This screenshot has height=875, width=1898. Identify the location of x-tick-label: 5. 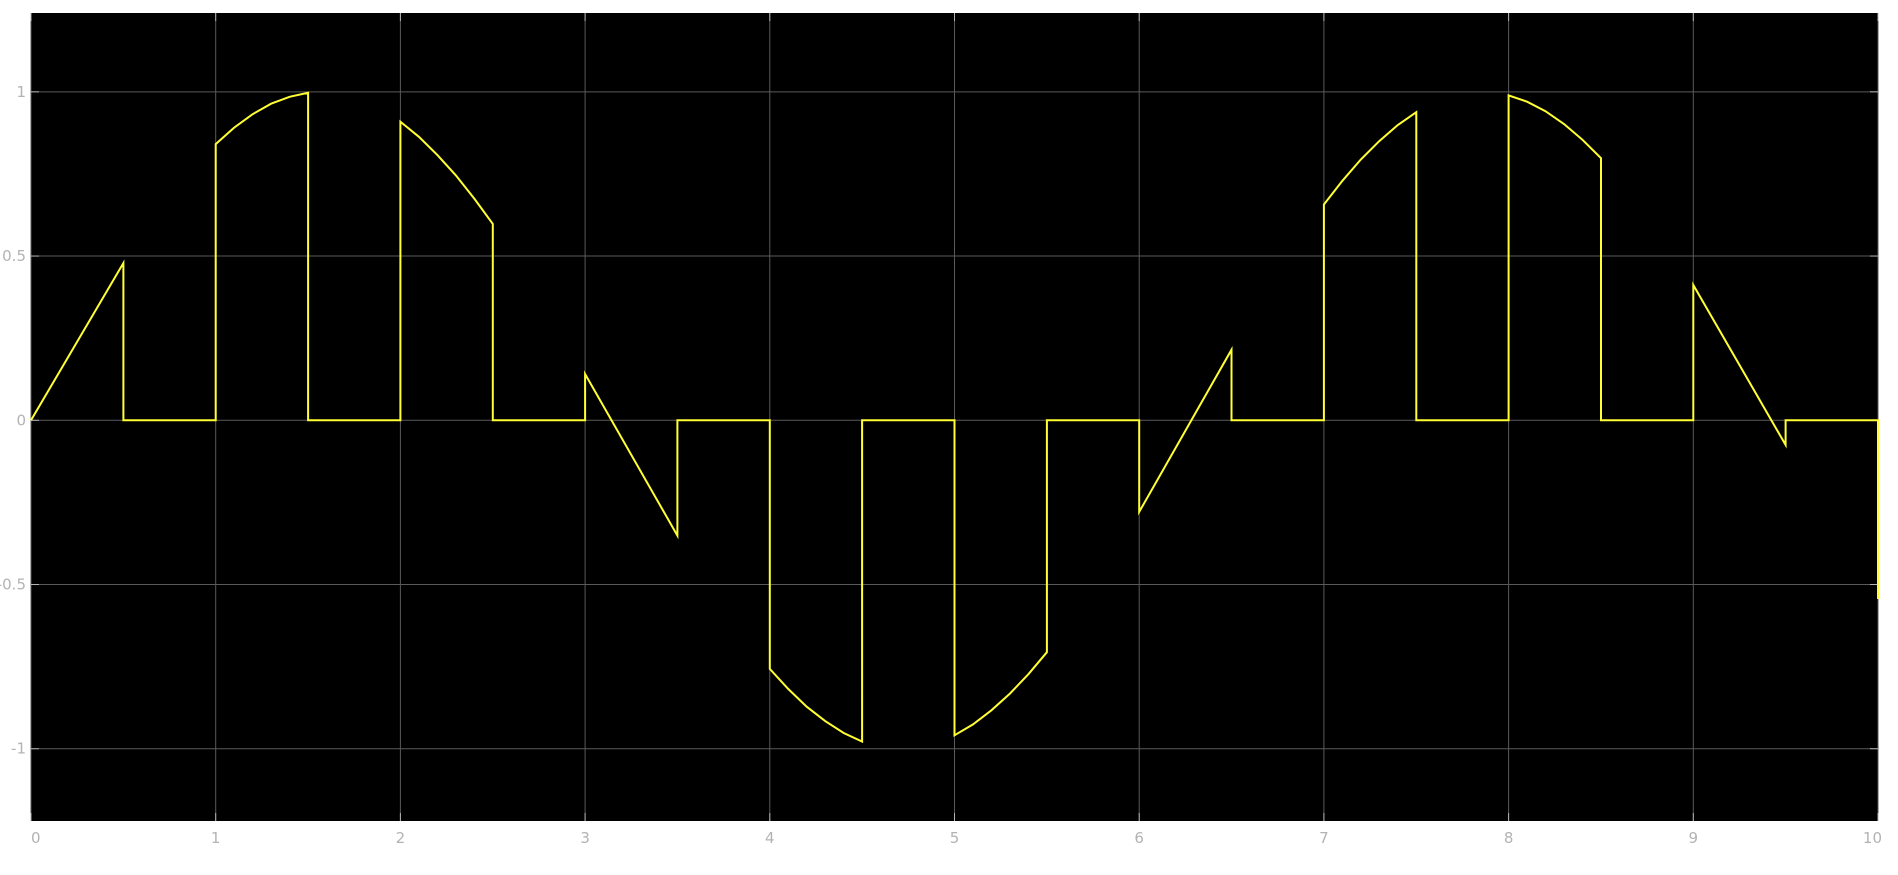
(955, 838).